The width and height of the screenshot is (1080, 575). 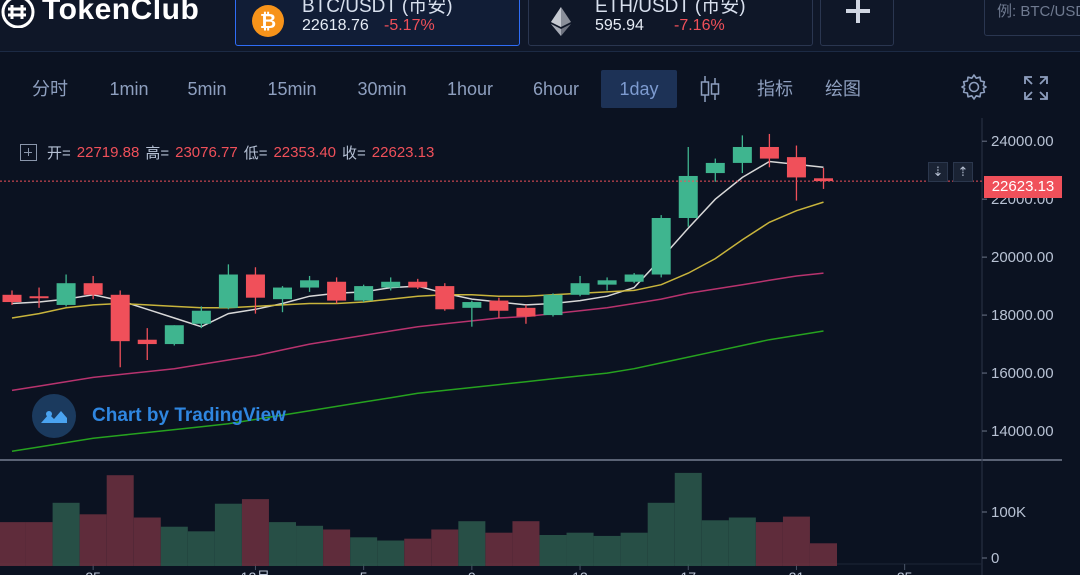 I want to click on volume-tick-label: 0, so click(x=995, y=558).